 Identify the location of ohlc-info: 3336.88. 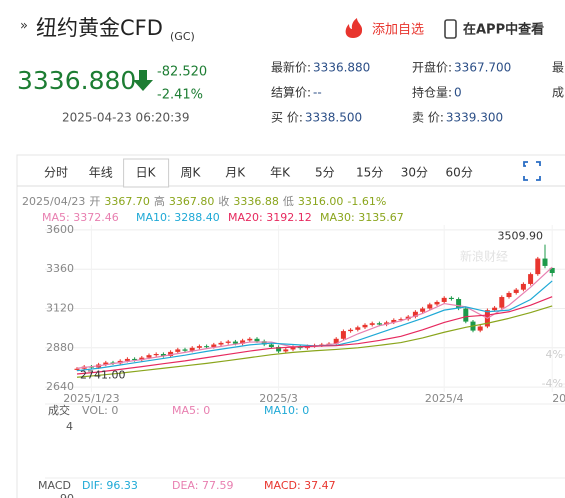
(256, 201).